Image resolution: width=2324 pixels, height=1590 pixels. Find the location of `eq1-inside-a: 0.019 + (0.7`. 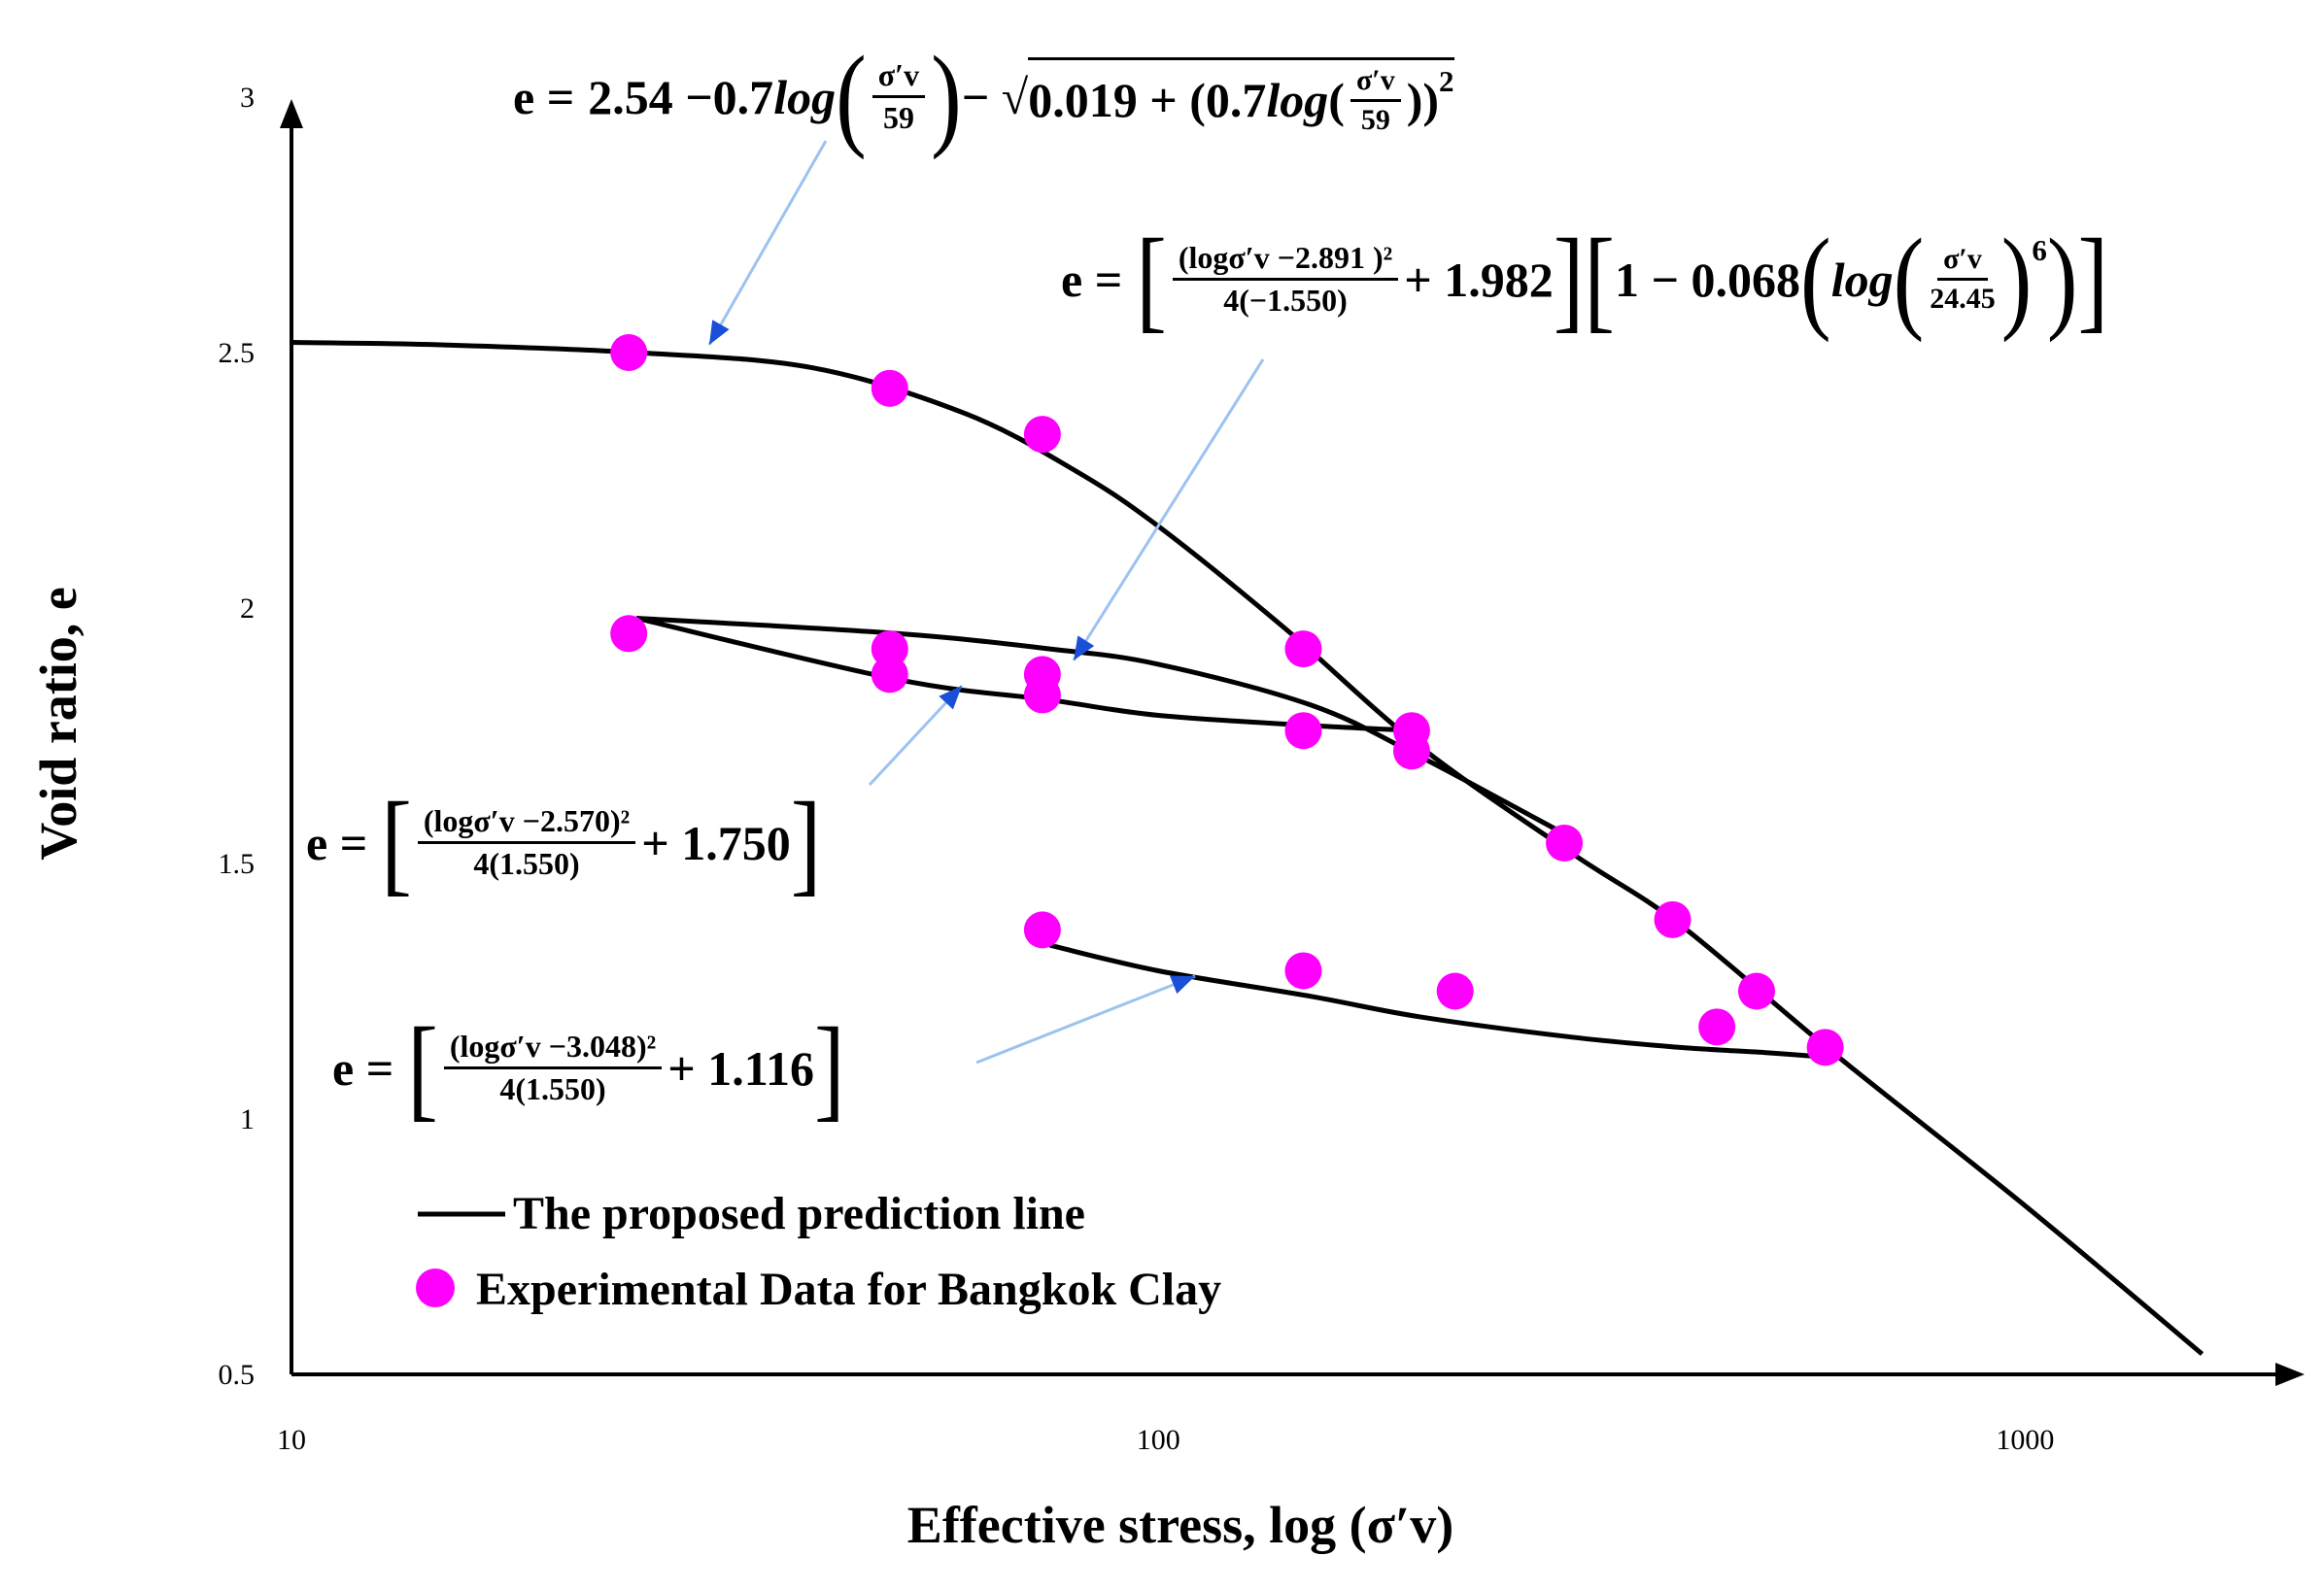

eq1-inside-a: 0.019 + (0.7 is located at coordinates (1148, 100).